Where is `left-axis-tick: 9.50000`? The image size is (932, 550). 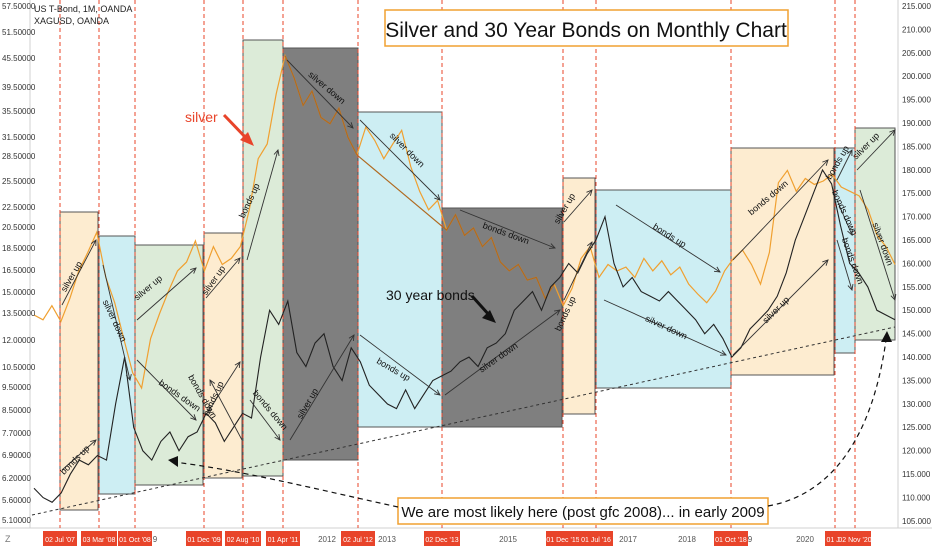 left-axis-tick: 9.50000 is located at coordinates (16, 387).